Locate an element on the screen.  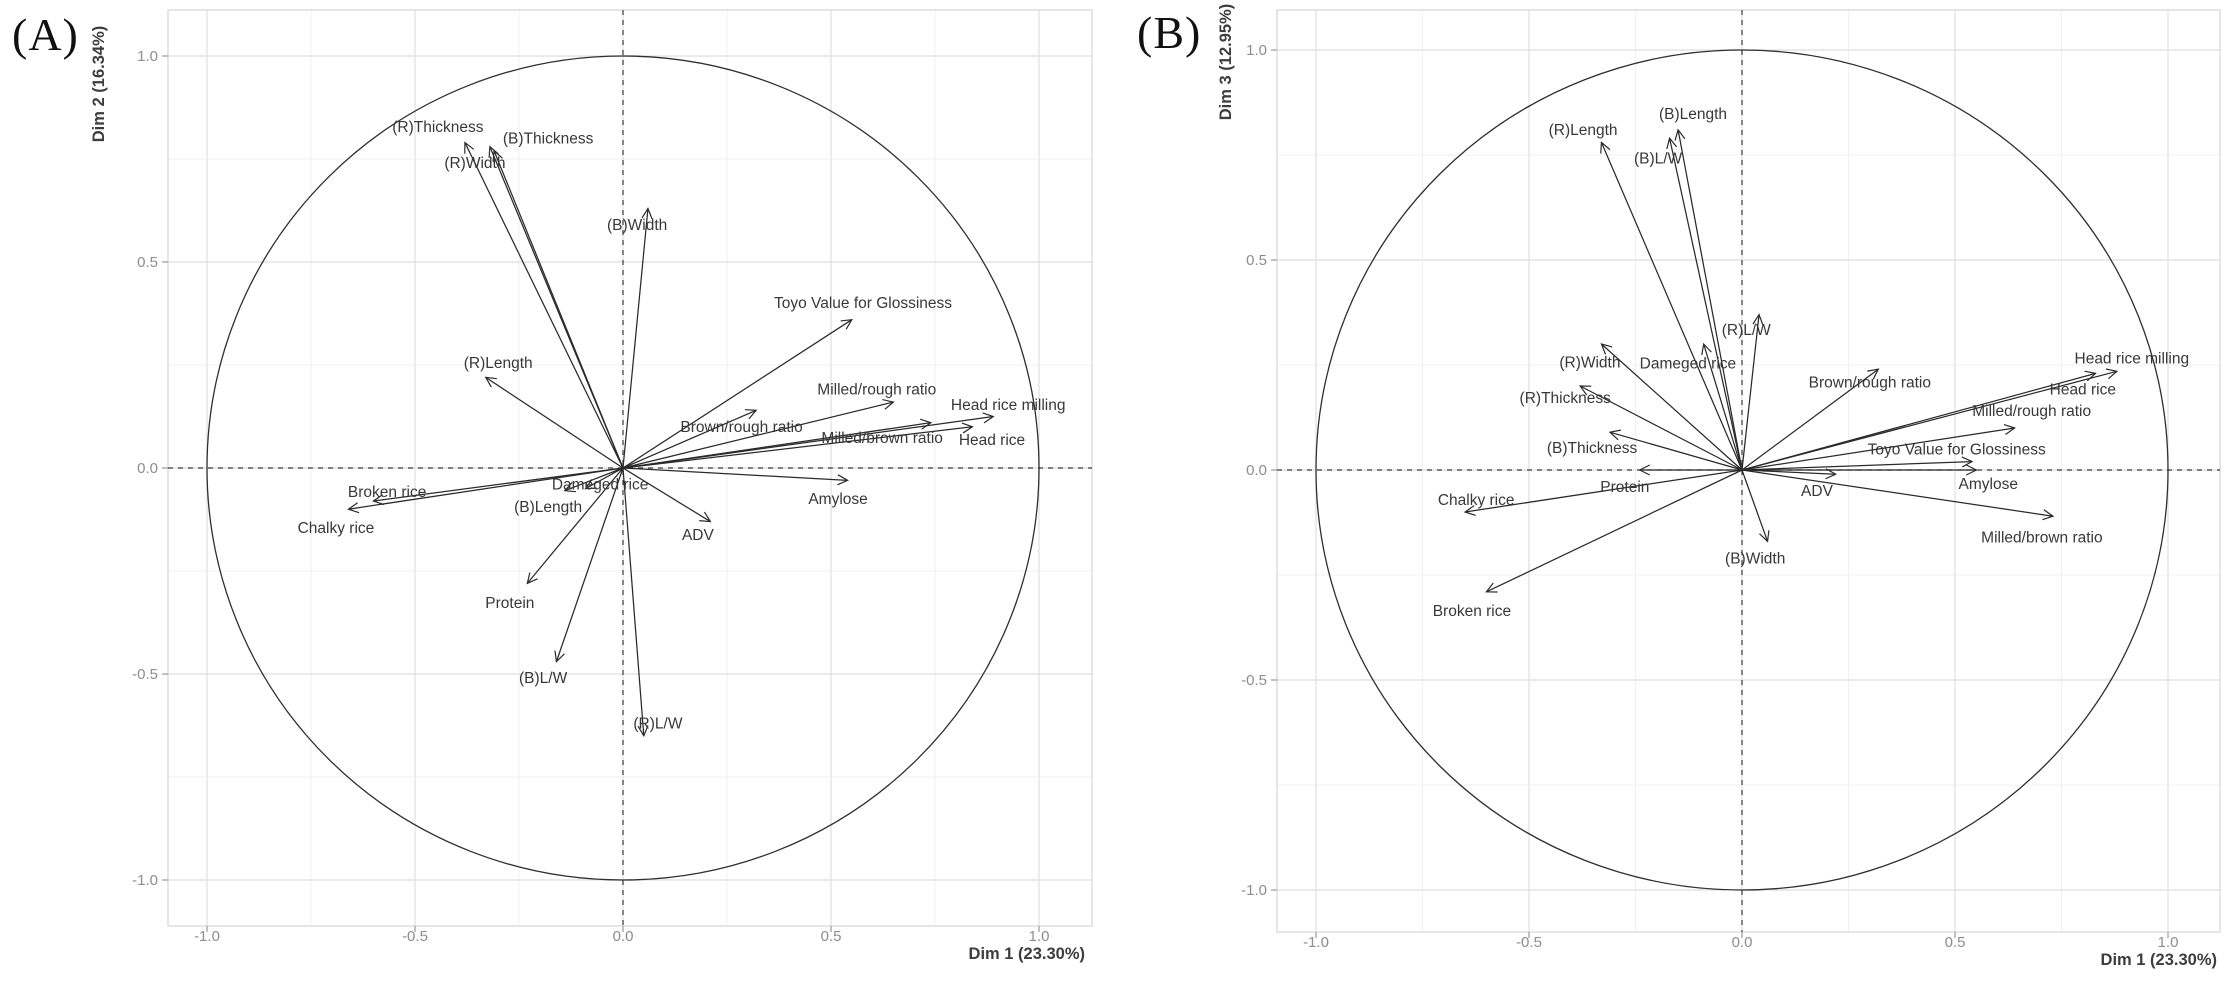
variable-arrows is located at coordinates (1791, 360).